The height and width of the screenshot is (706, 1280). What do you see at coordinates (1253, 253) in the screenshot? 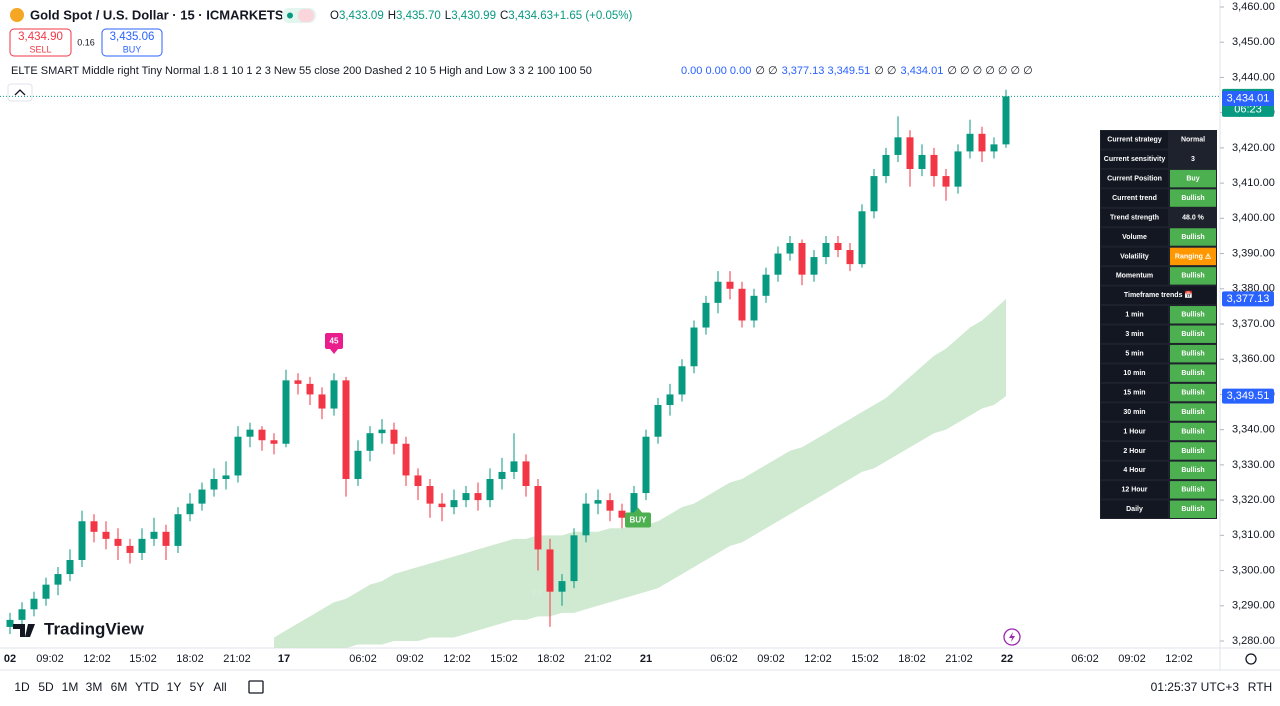
I see `y-tick-label: 3,390.00` at bounding box center [1253, 253].